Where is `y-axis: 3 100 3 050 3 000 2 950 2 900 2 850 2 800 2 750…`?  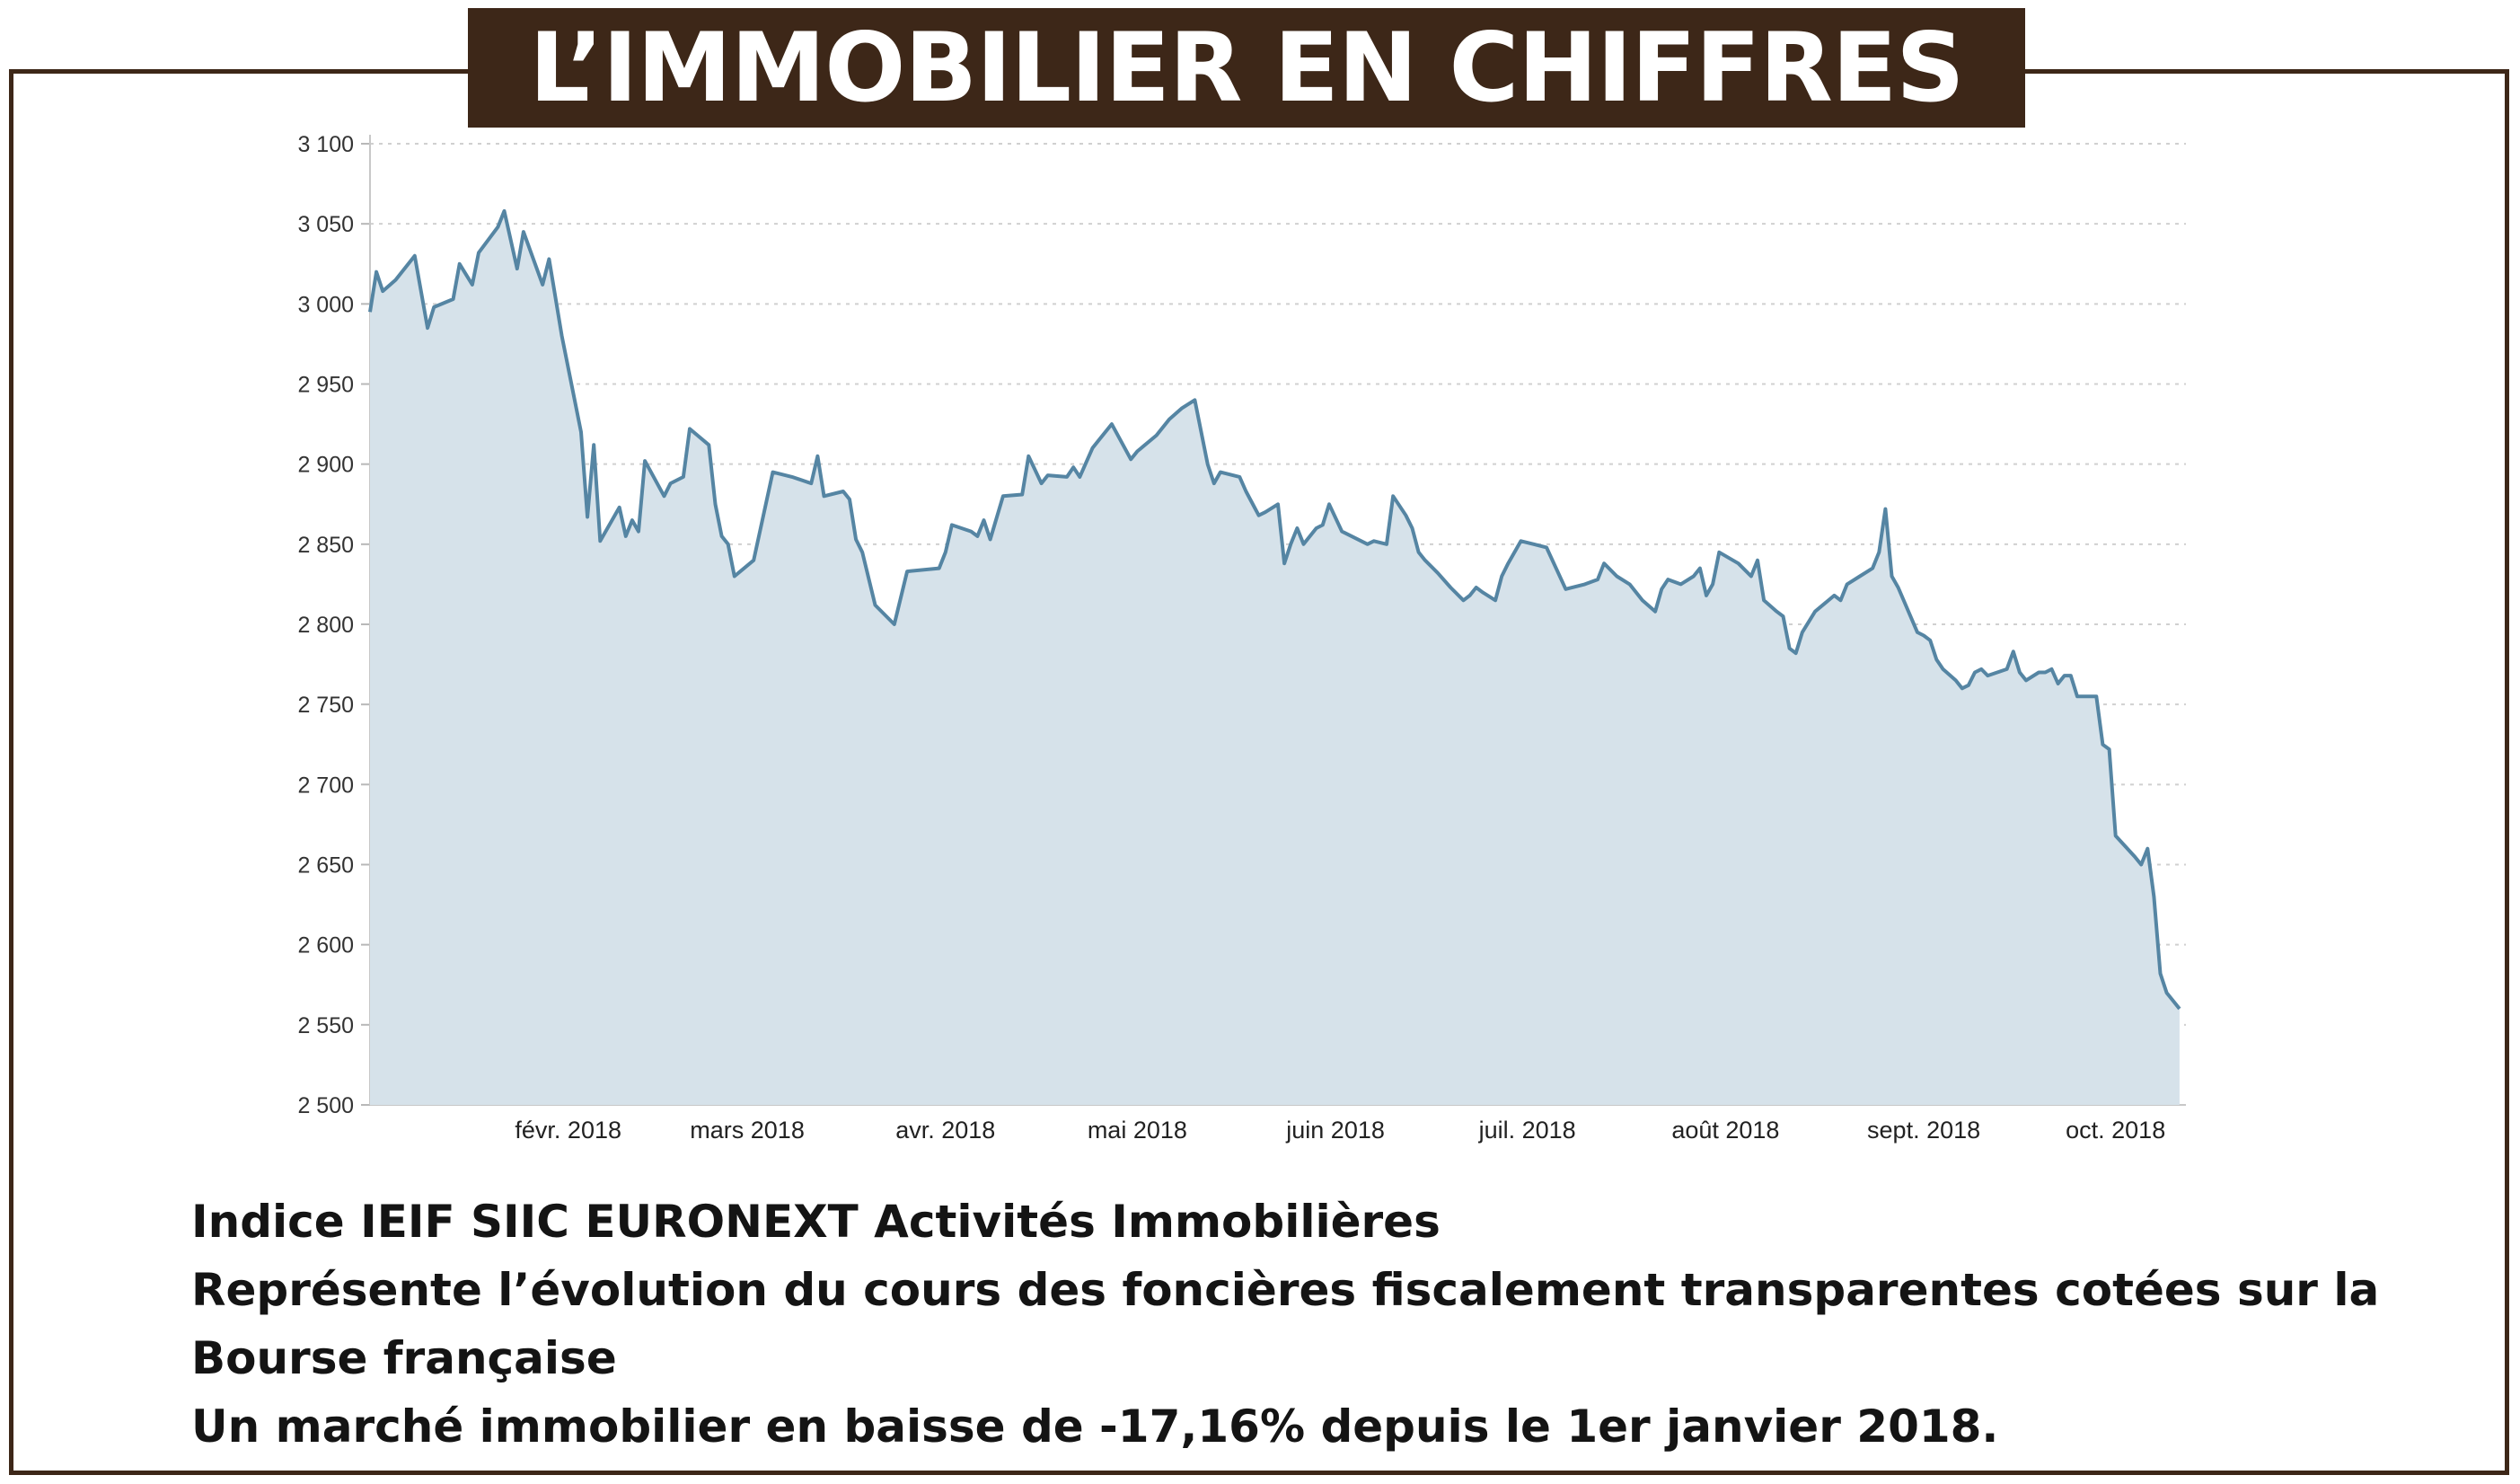
y-axis: 3 100 3 050 3 000 2 950 2 900 2 850 2 800 2 750… is located at coordinates (334, 625).